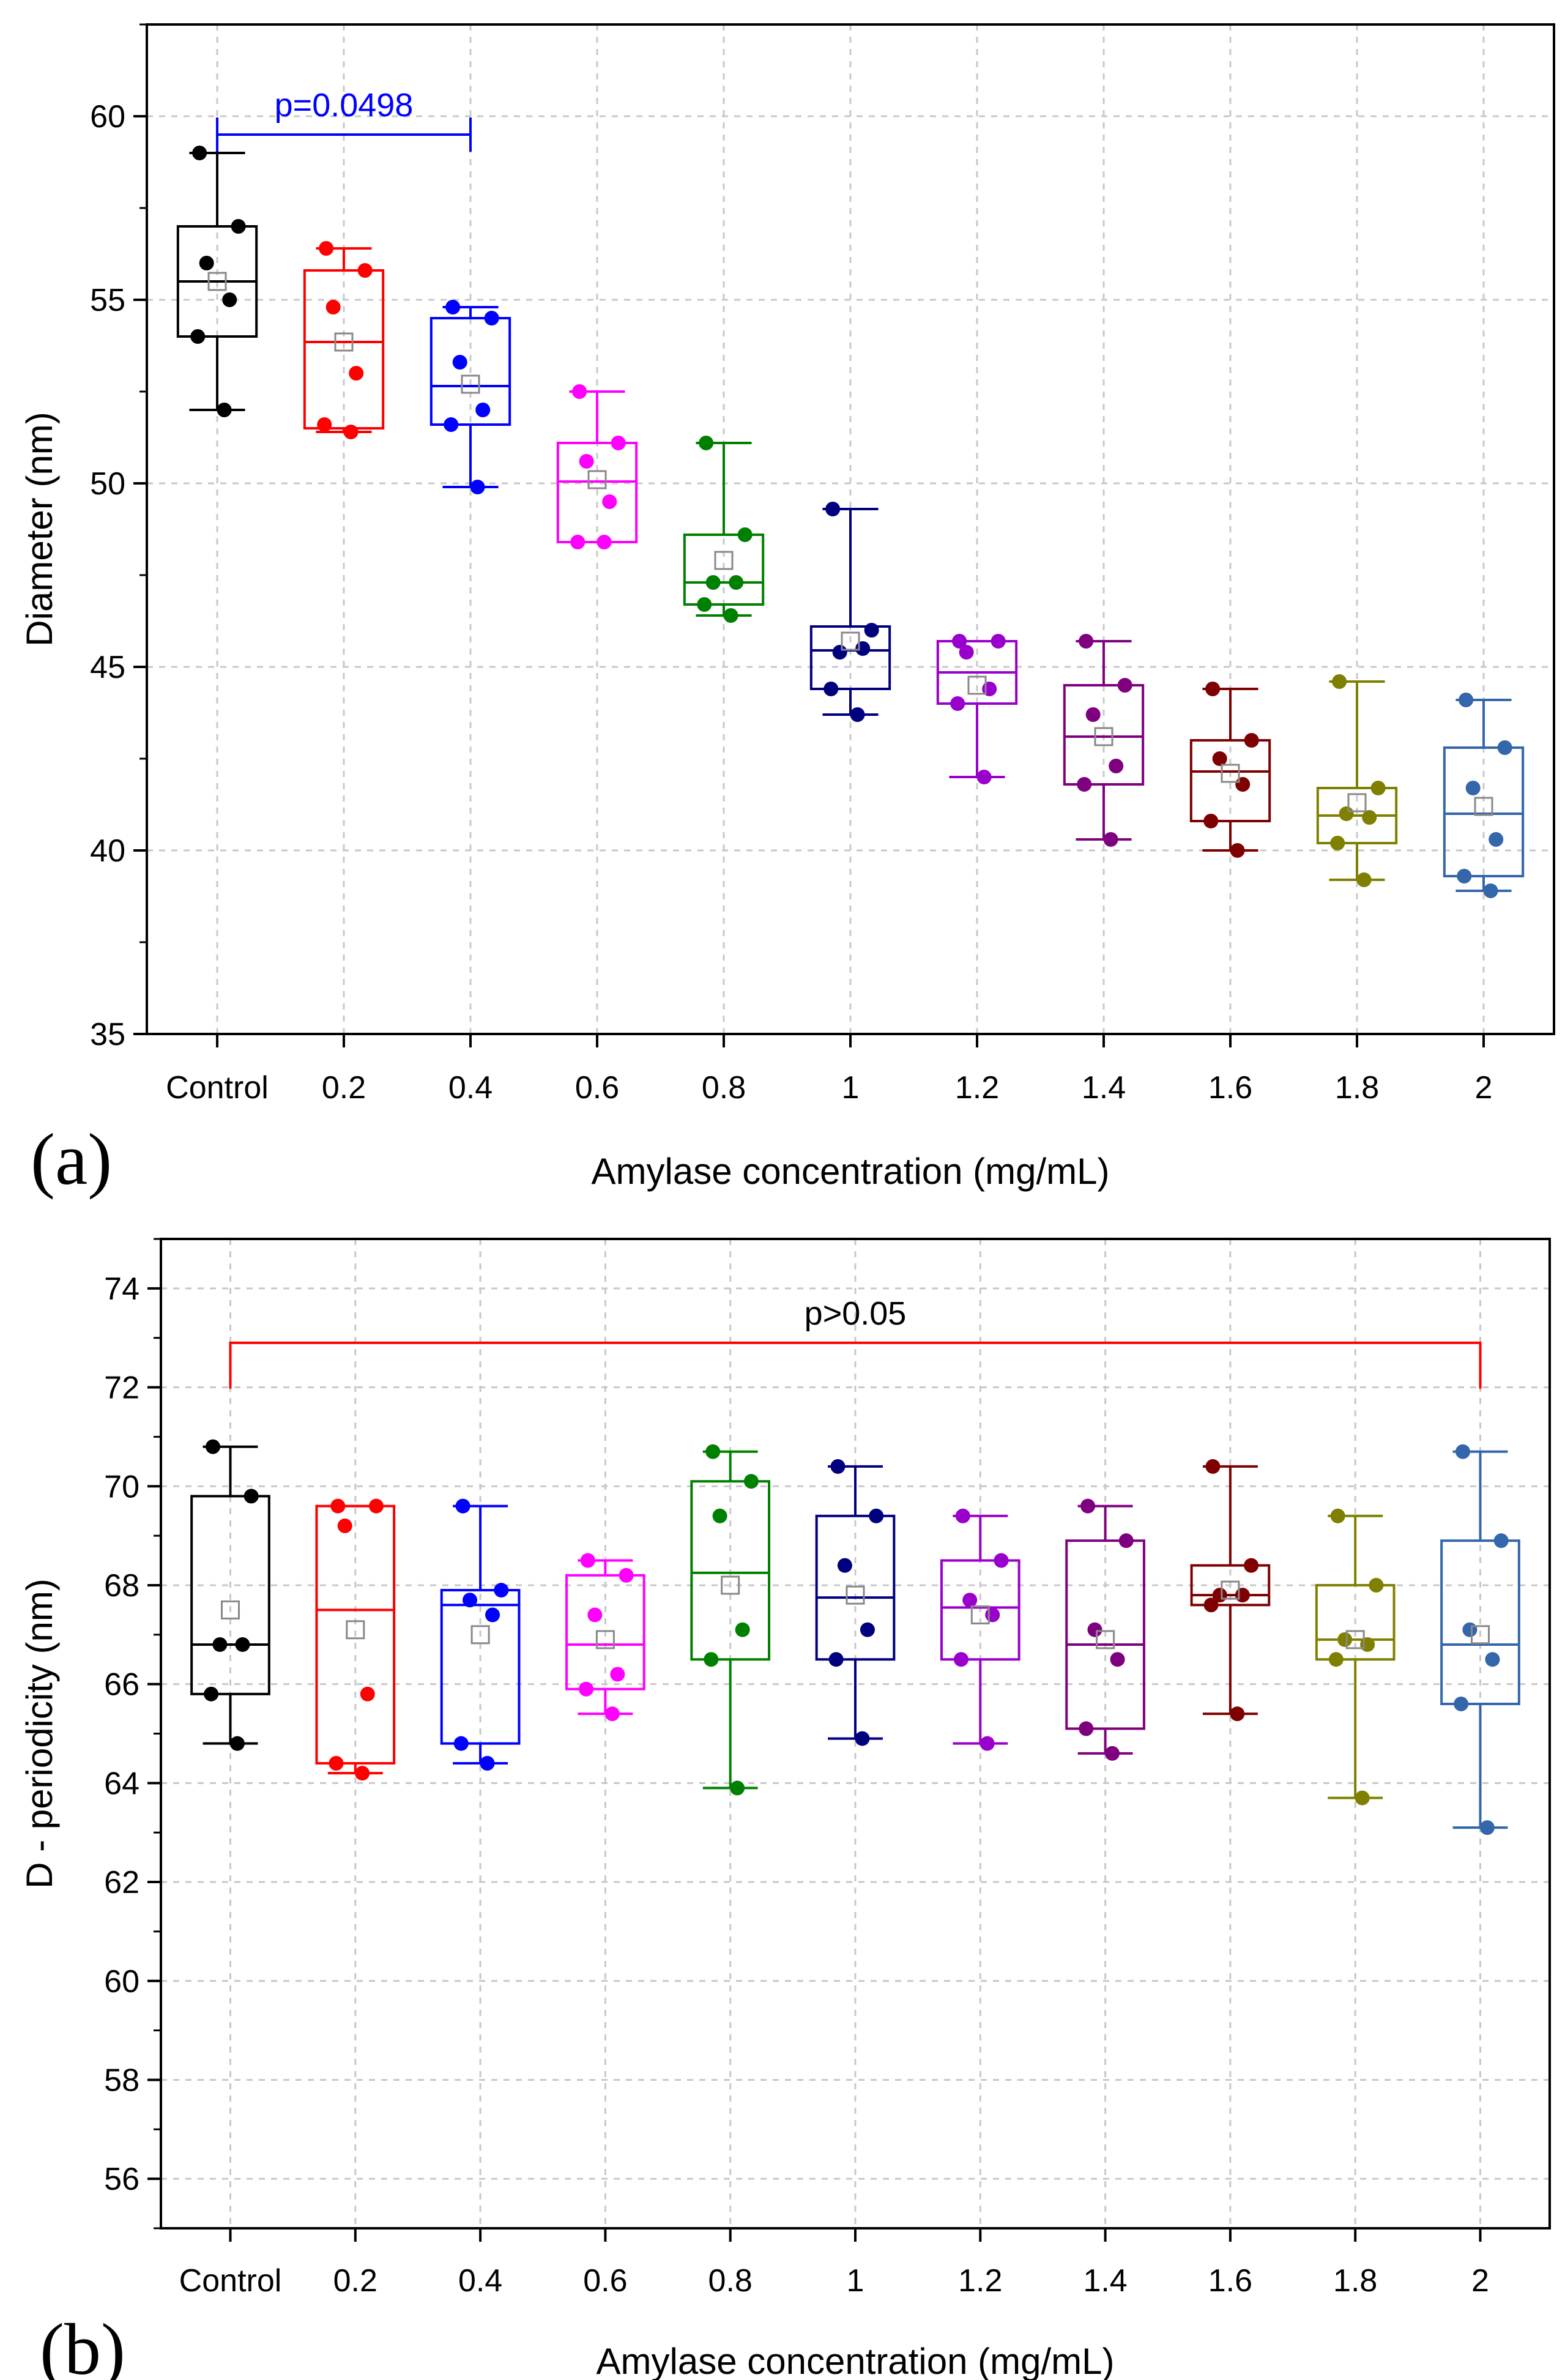  What do you see at coordinates (122, 1883) in the screenshot?
I see `y-tick-label: 62` at bounding box center [122, 1883].